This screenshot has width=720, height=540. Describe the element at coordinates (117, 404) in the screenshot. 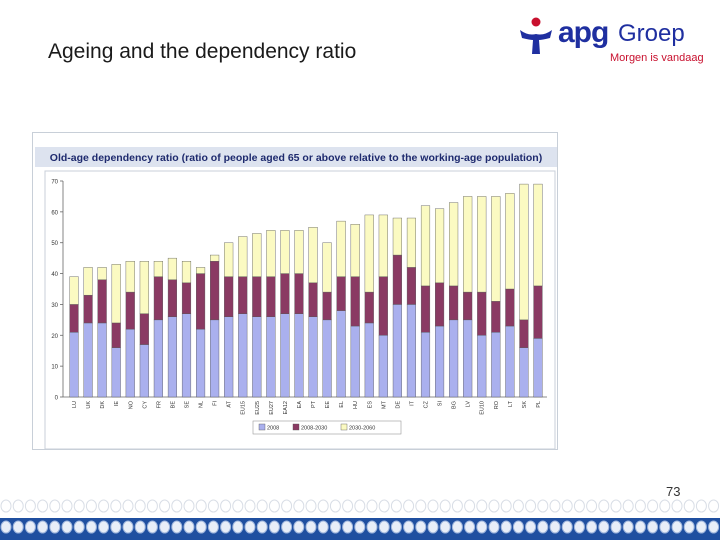

I see `x-tick-label: IE` at that location.